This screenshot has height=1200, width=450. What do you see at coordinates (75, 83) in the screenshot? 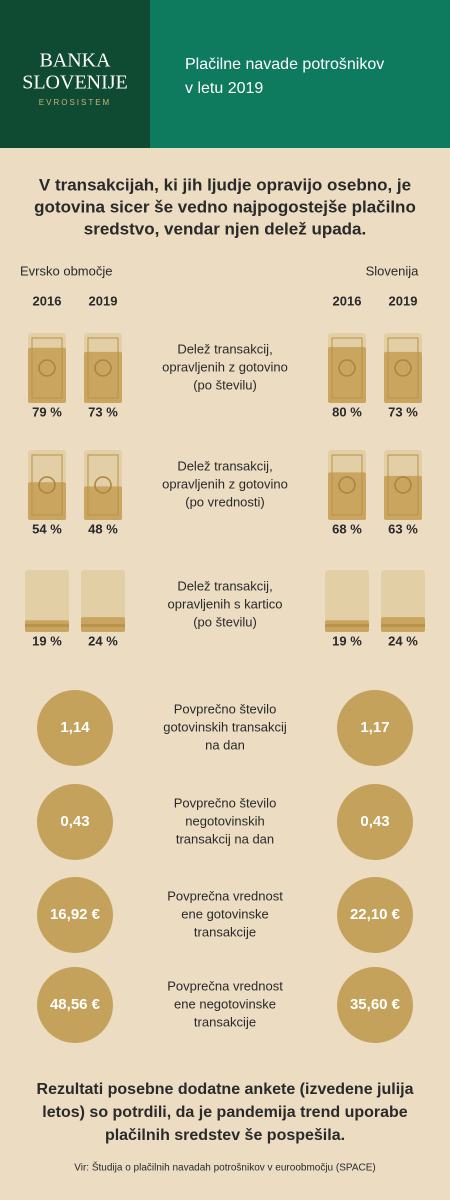
I see `logo-text: SLOVENIJE` at bounding box center [75, 83].